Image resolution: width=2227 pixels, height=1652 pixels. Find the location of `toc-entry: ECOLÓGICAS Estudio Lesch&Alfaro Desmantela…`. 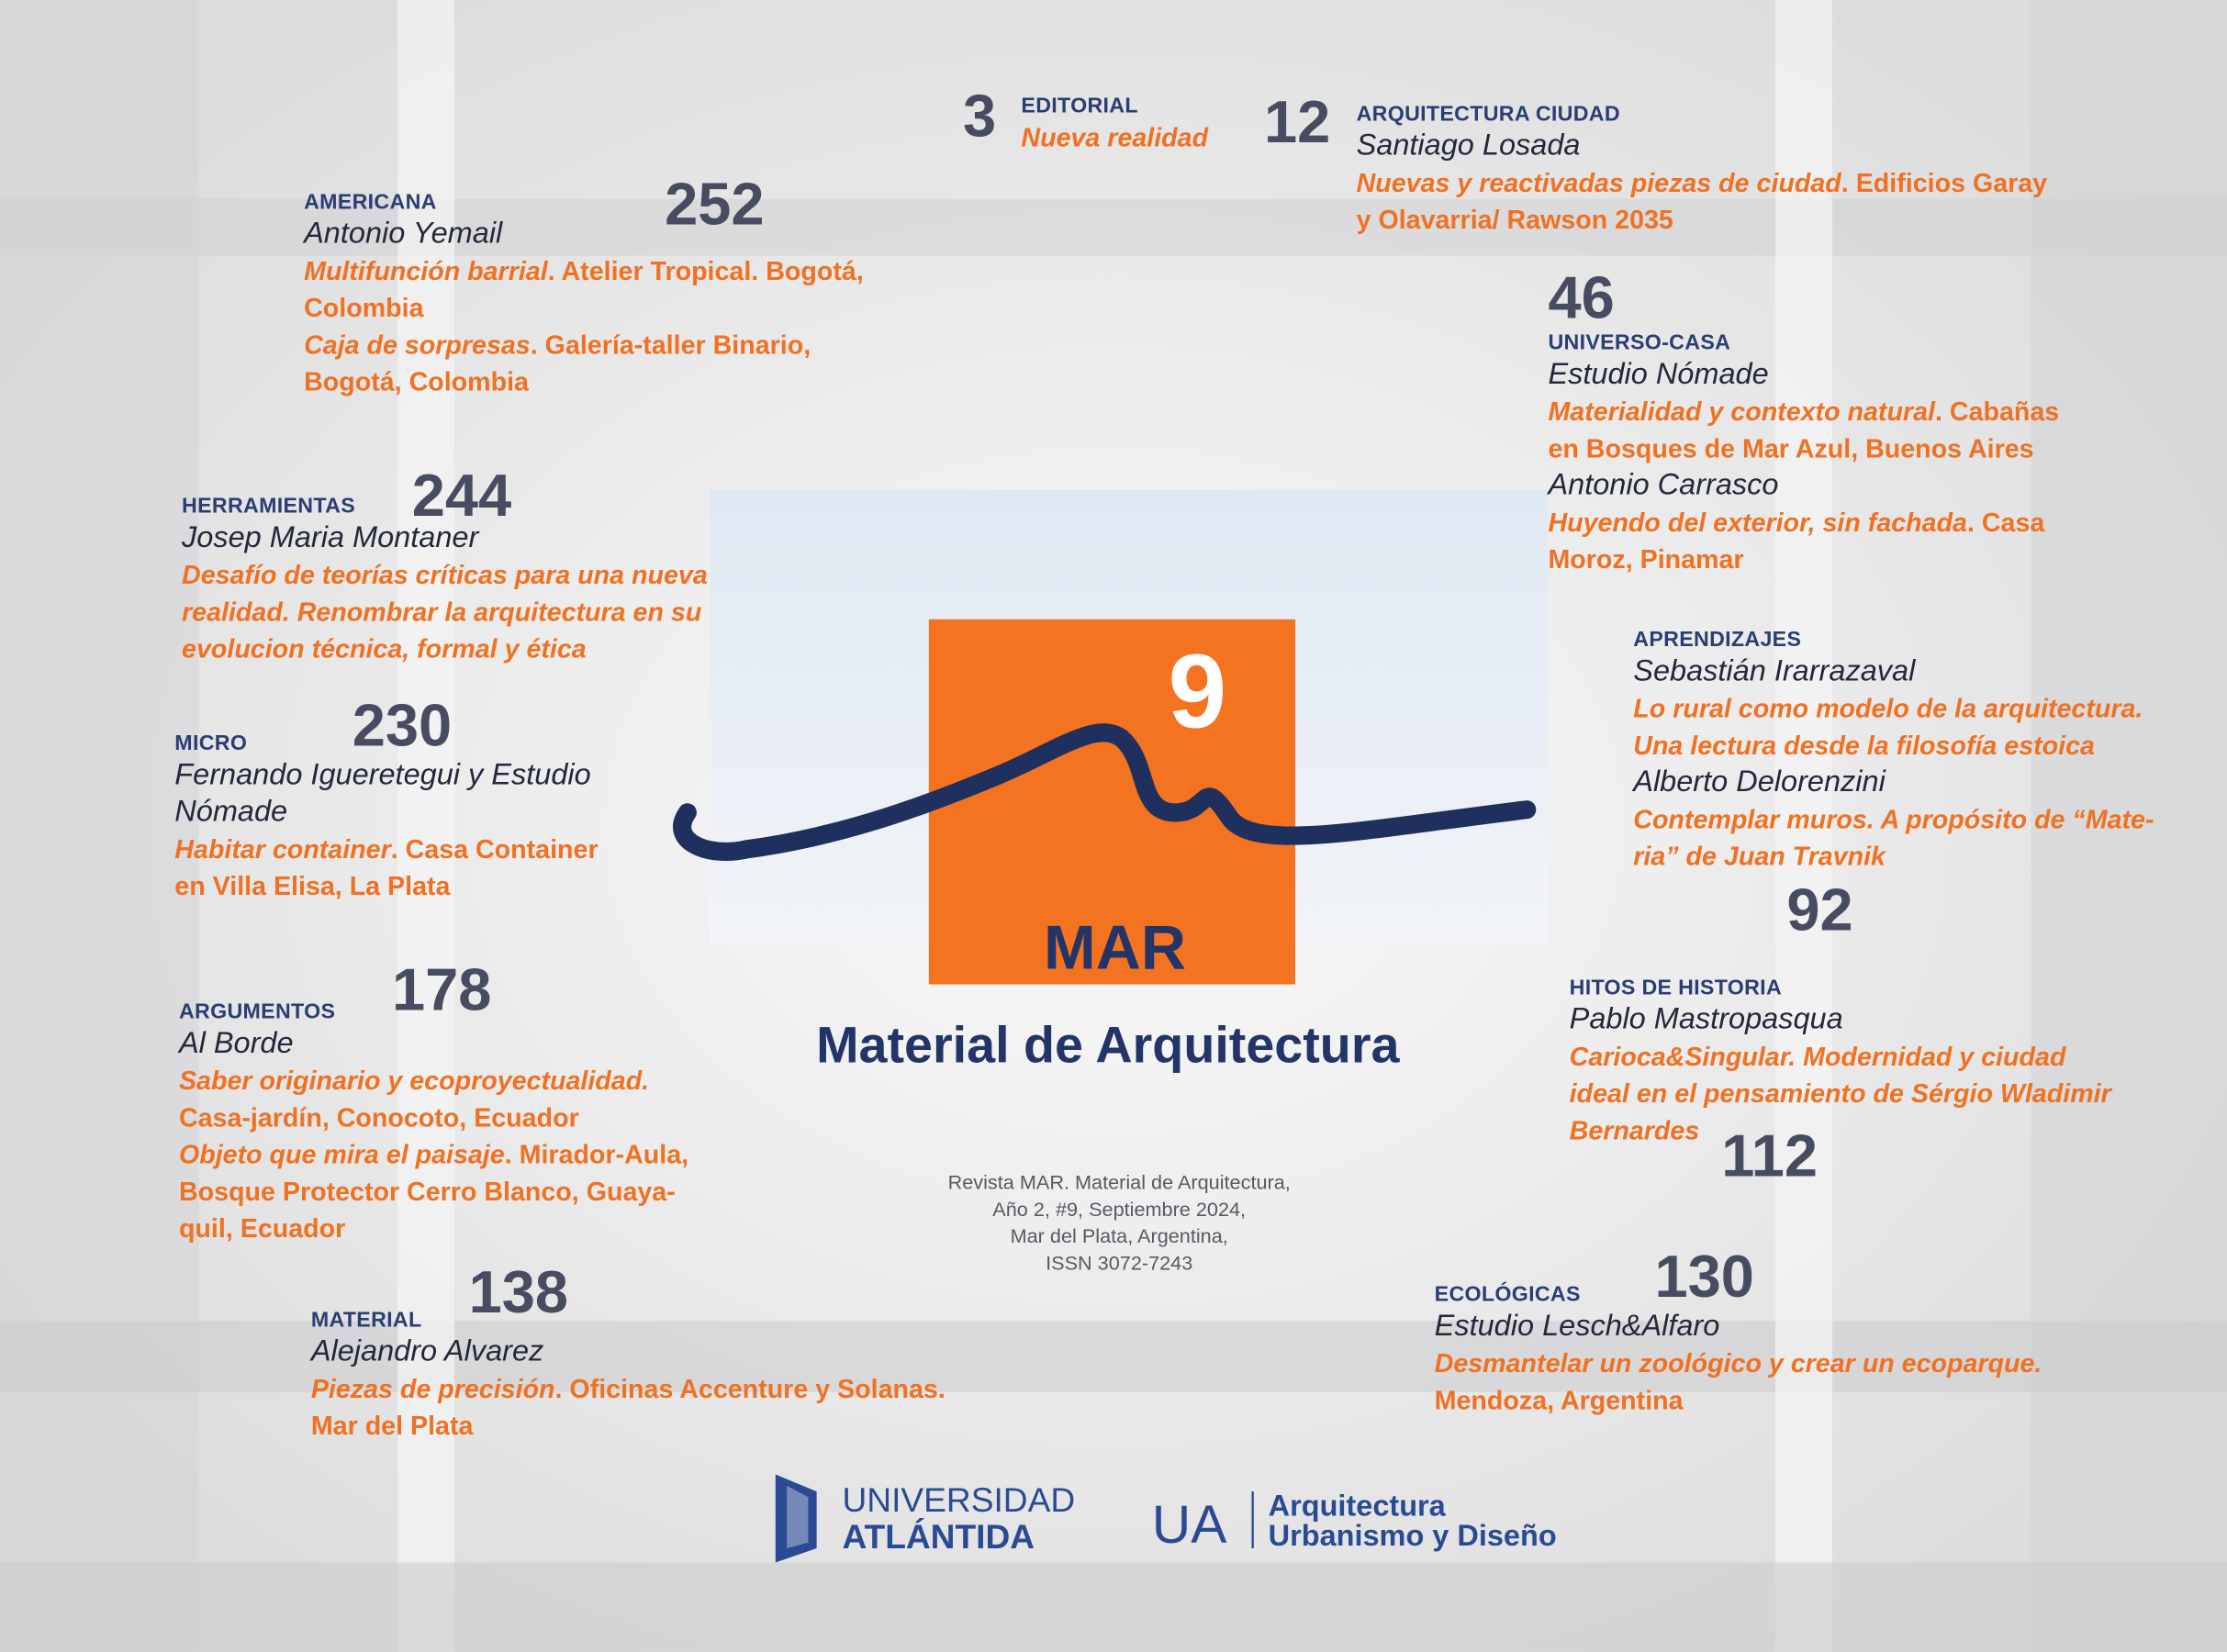

toc-entry: ECOLÓGICAS Estudio Lesch&Alfaro Desmantela… is located at coordinates (1747, 1352).